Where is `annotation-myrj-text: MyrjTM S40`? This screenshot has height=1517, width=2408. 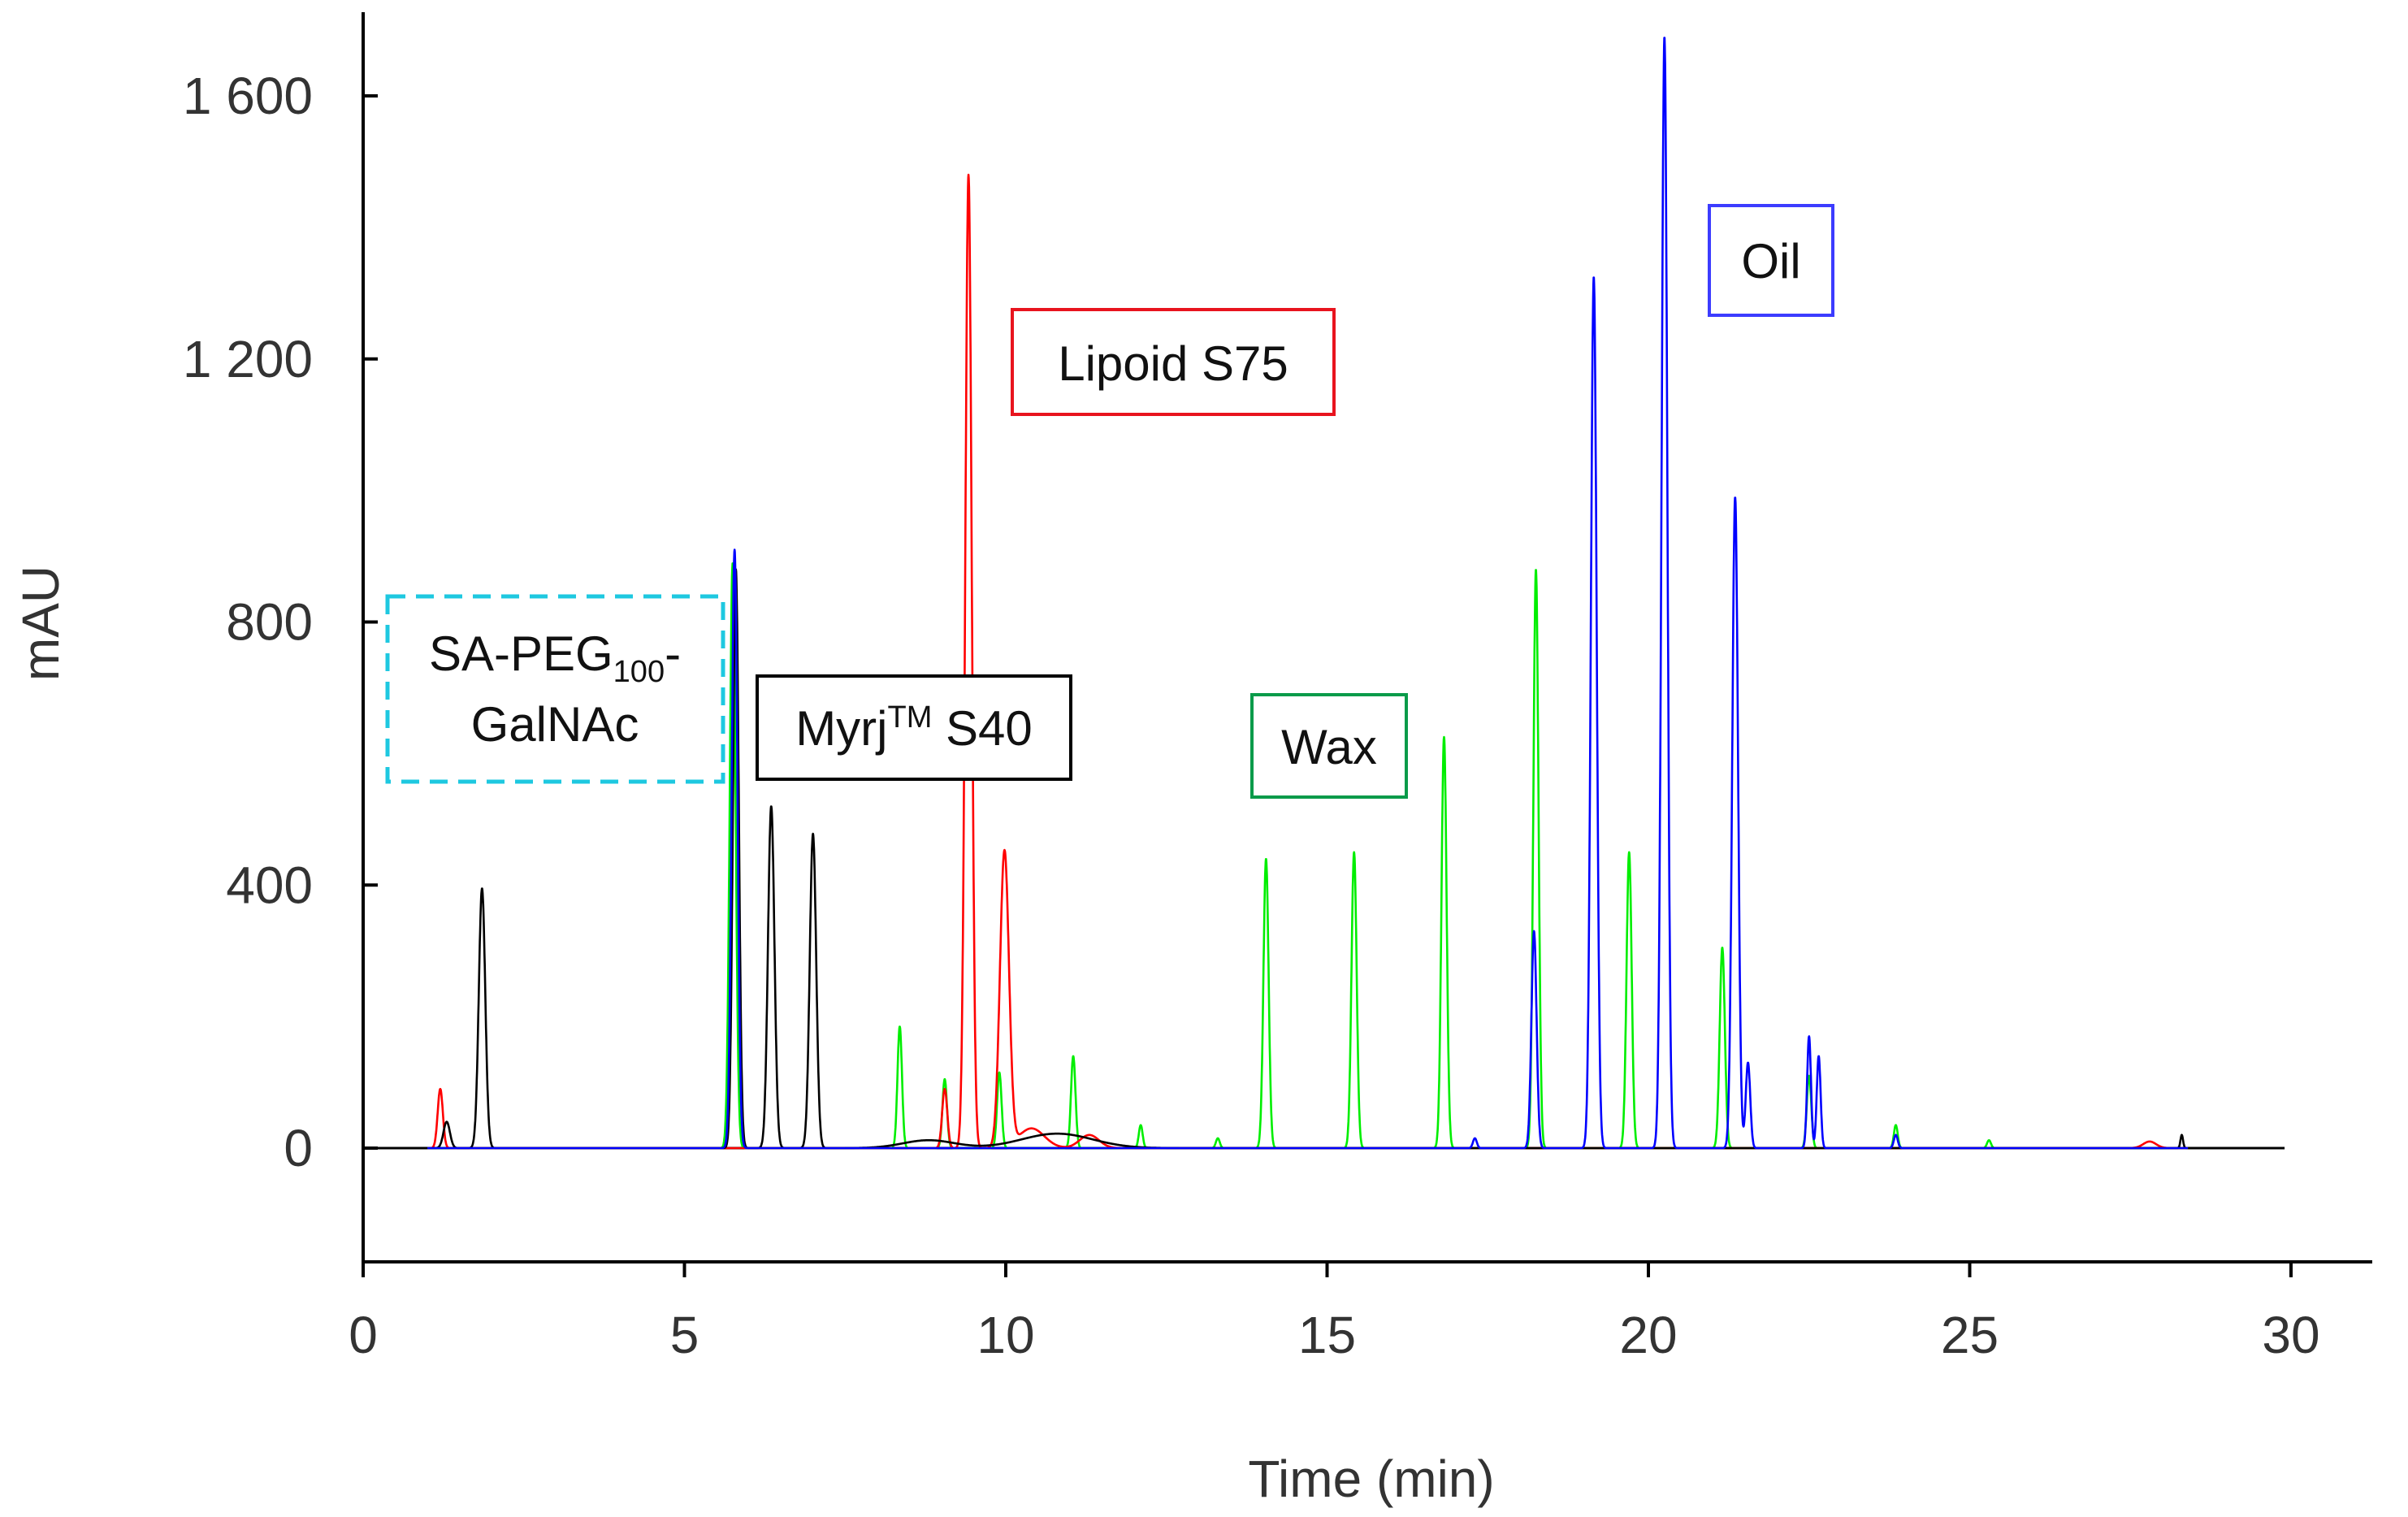 annotation-myrj-text: MyrjTM S40 is located at coordinates (914, 728).